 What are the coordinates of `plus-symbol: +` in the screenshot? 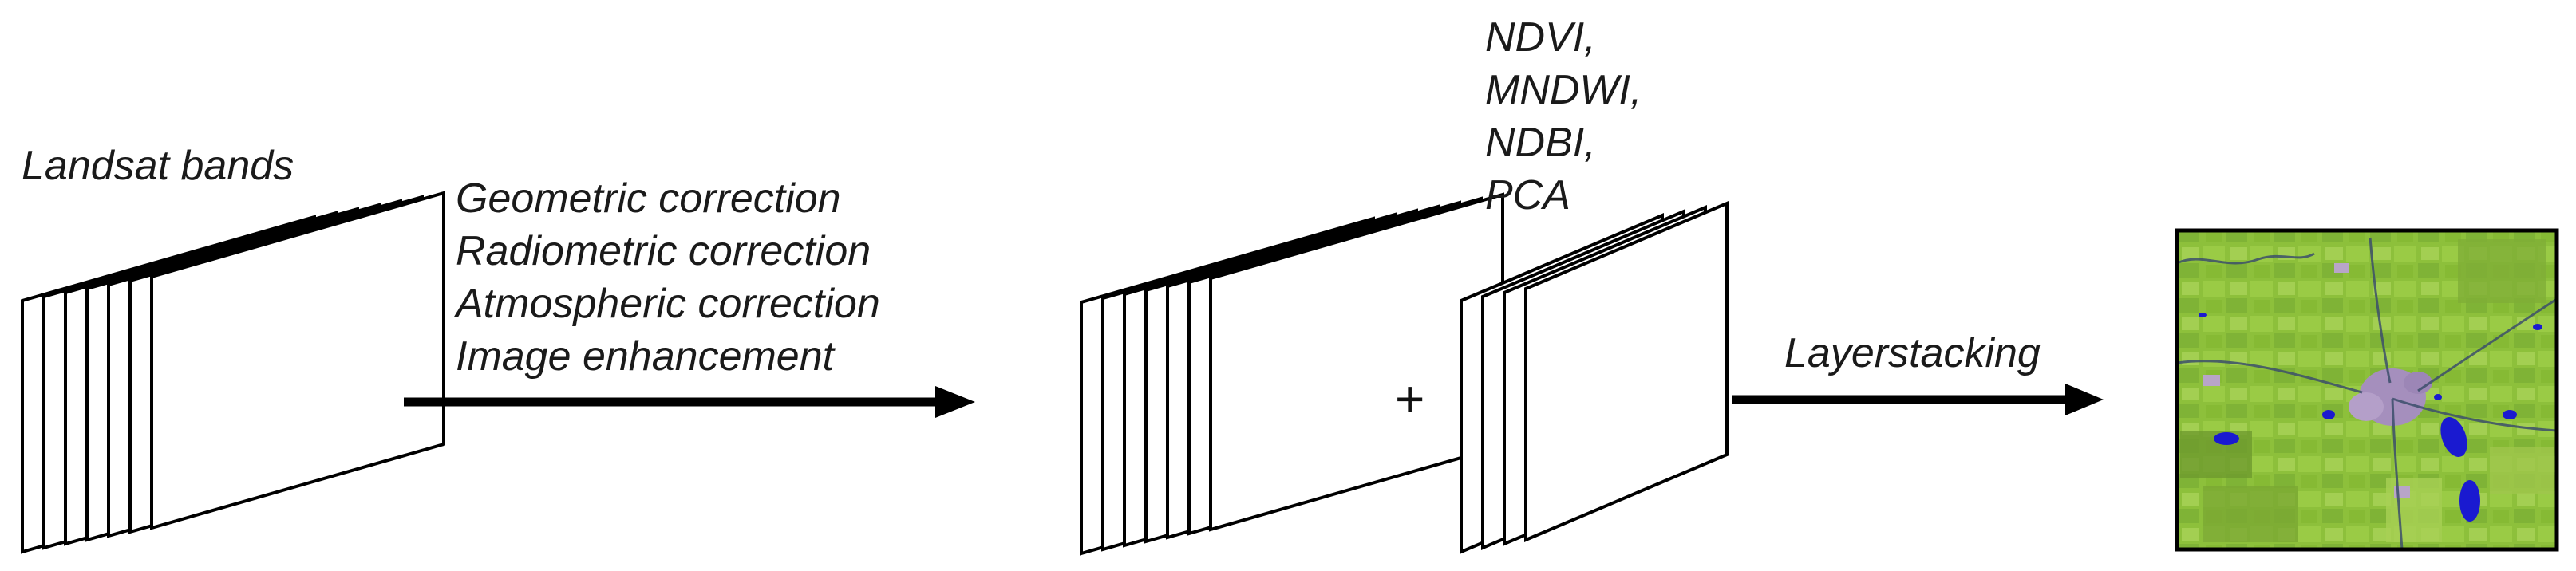 It's located at (1409, 398).